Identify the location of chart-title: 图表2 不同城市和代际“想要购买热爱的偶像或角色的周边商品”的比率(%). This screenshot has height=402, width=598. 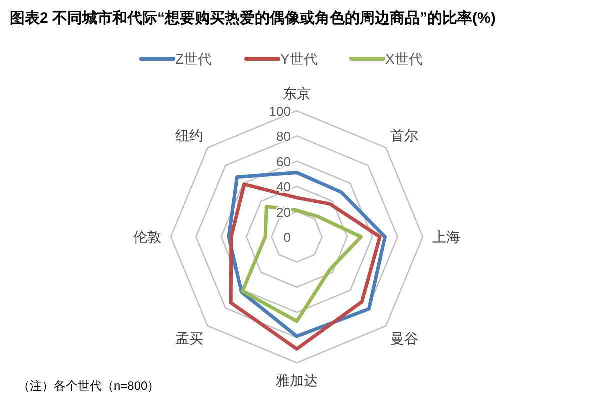
(253, 18).